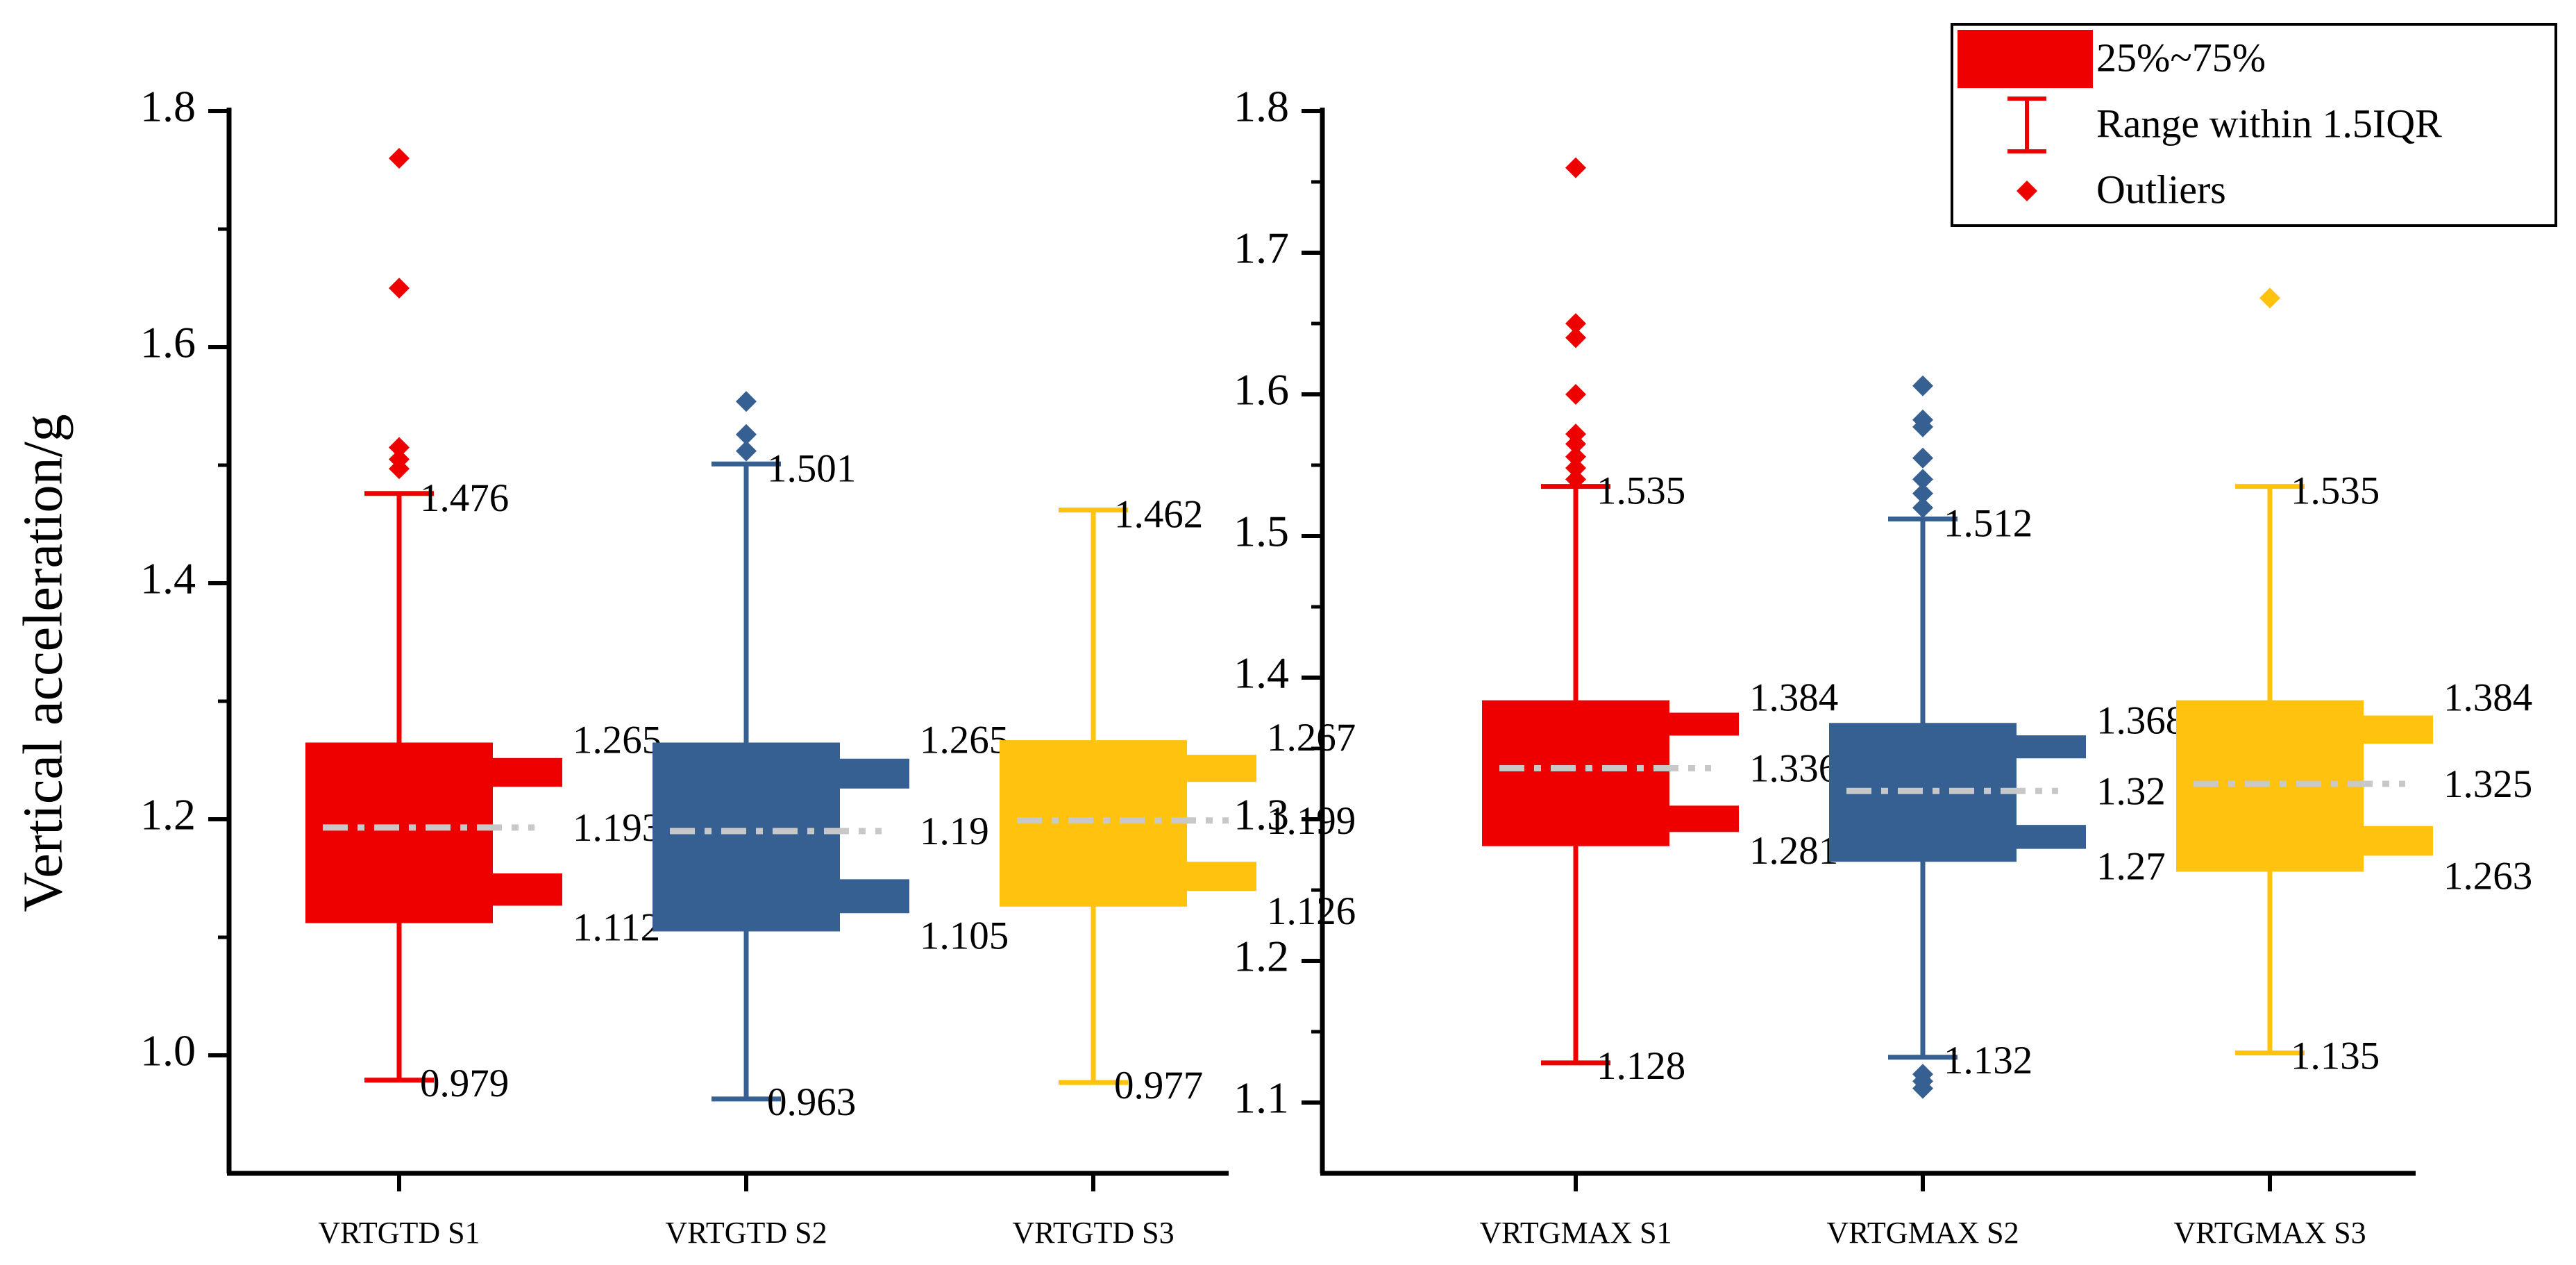 This screenshot has height=1265, width=2576. I want to click on y-tick-label: 1.3, so click(1261, 814).